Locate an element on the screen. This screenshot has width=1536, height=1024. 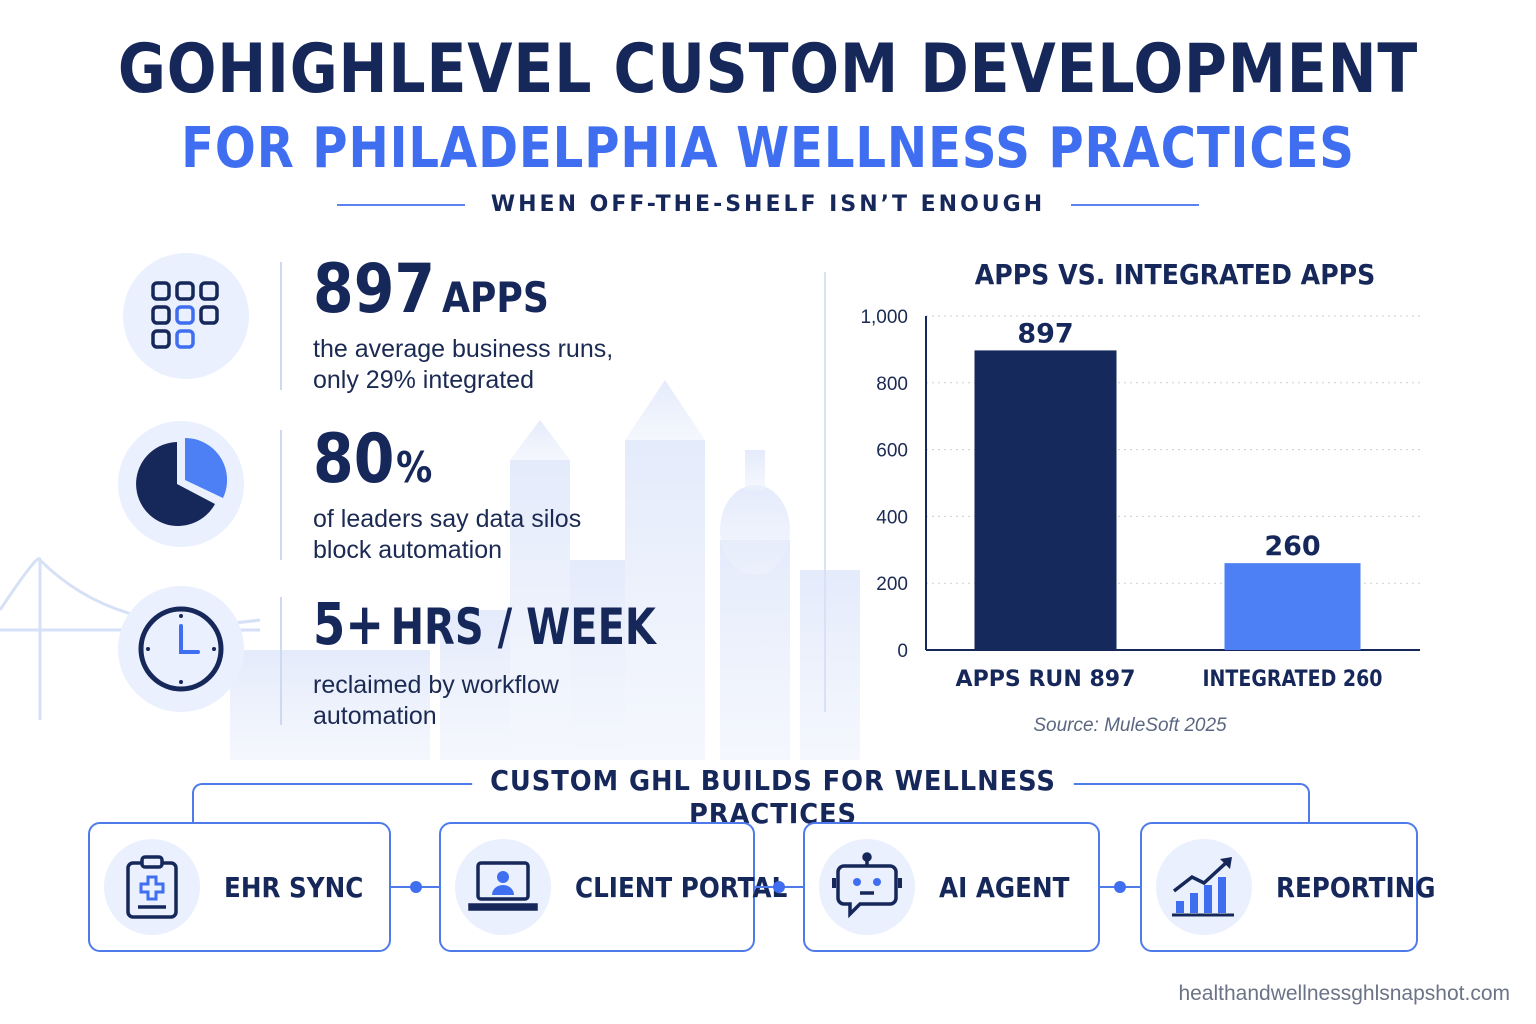
stat-icon-apps is located at coordinates (186, 316).